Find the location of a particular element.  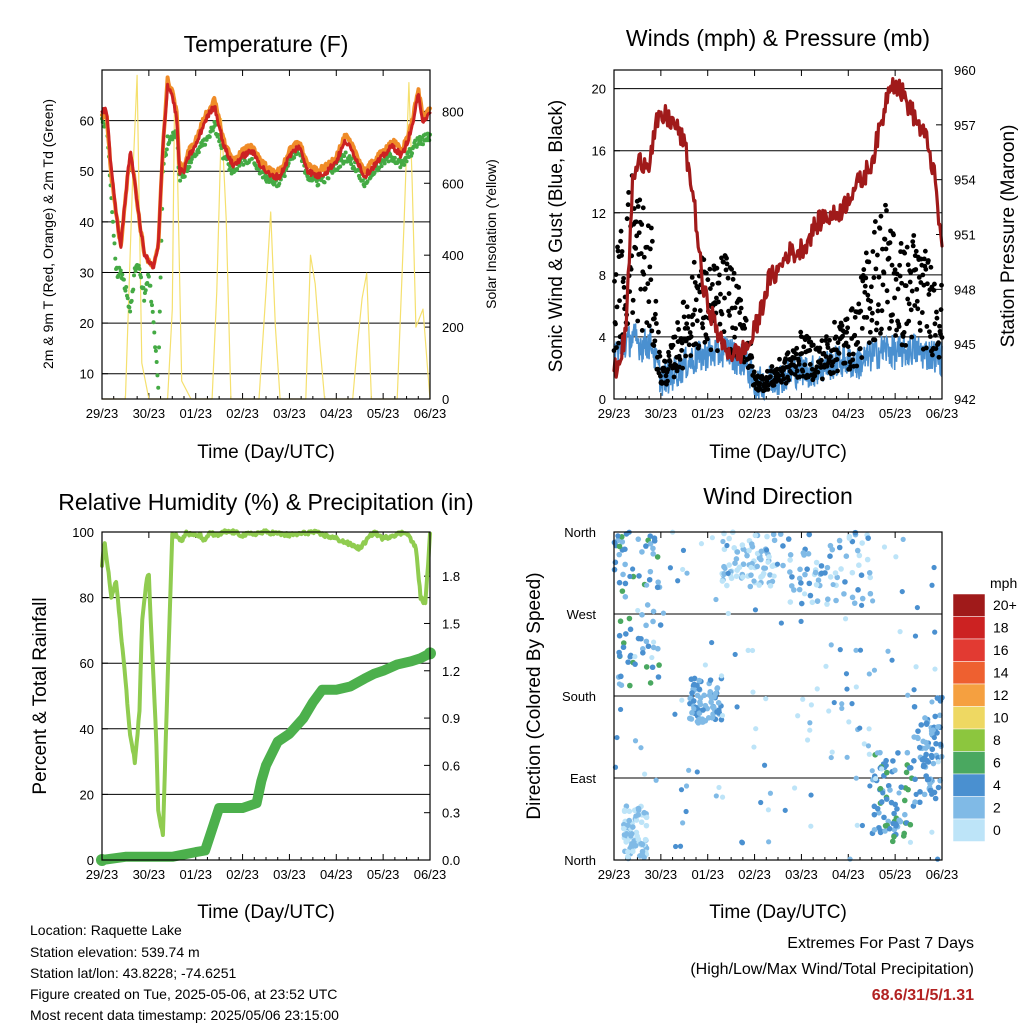

direction-title: Wind Direction is located at coordinates (778, 496).